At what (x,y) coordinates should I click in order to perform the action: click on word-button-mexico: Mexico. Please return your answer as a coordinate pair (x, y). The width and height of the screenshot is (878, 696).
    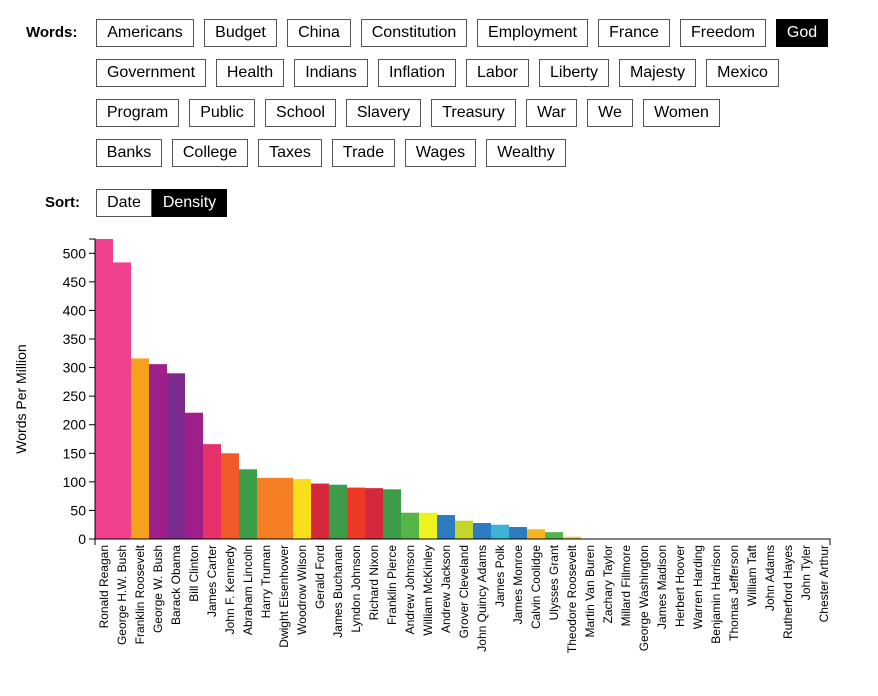
    Looking at the image, I should click on (742, 73).